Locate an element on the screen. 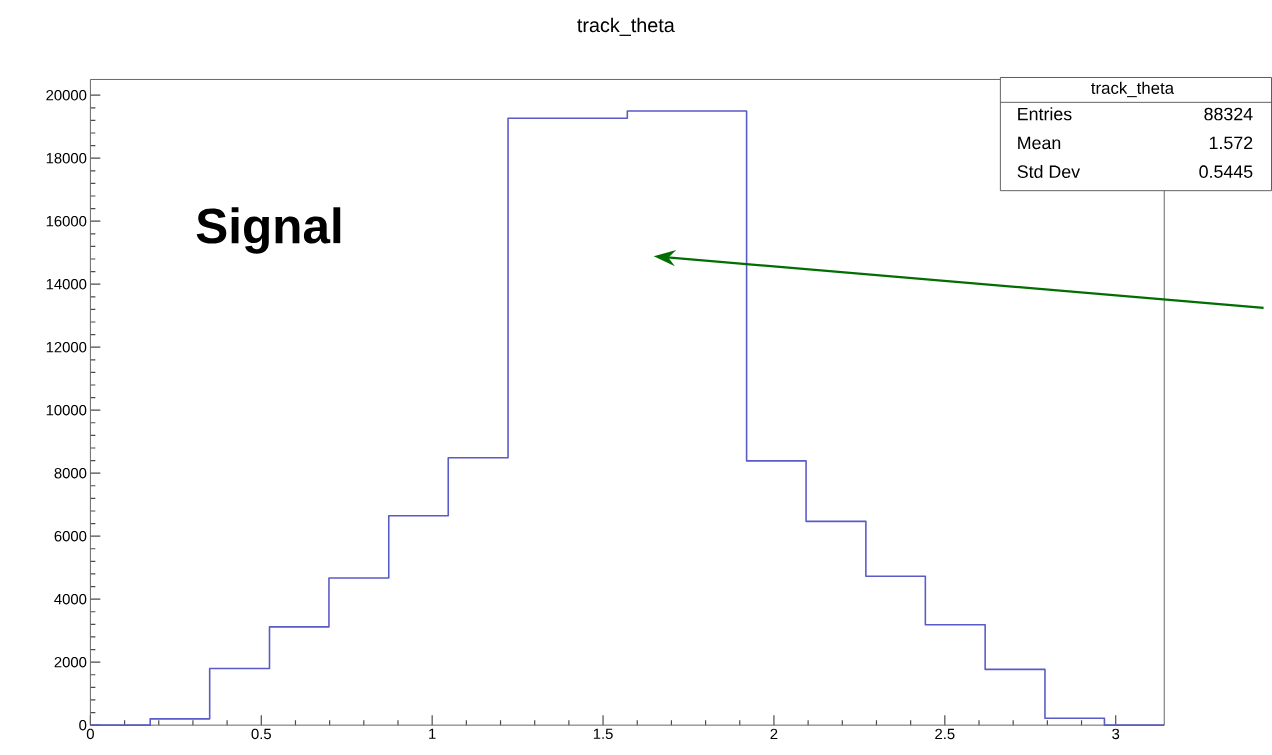  annotation: Std Dev is located at coordinates (1049, 171).